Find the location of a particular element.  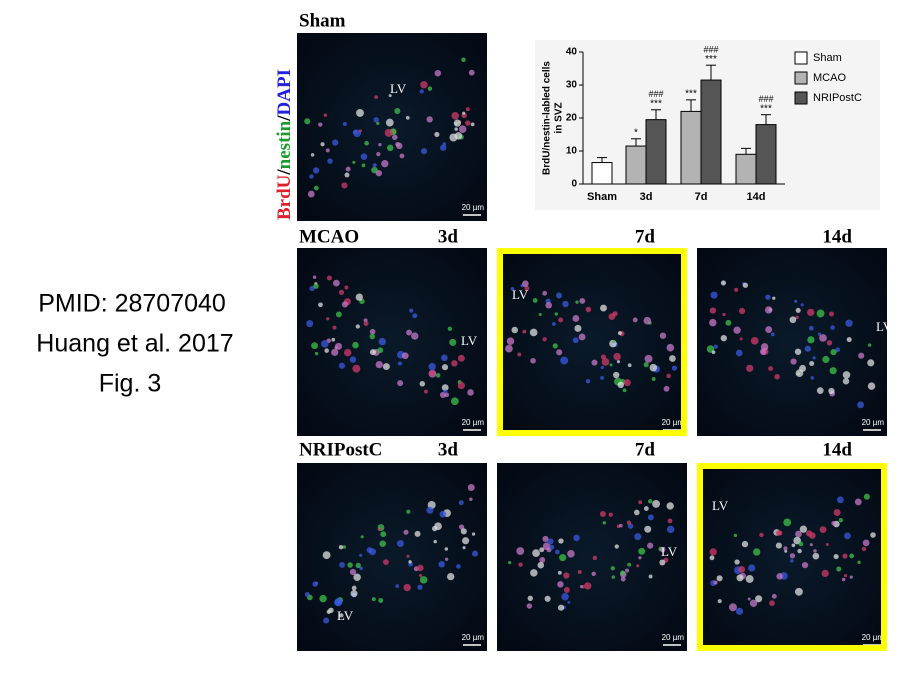

significance: ### is located at coordinates (710, 50).